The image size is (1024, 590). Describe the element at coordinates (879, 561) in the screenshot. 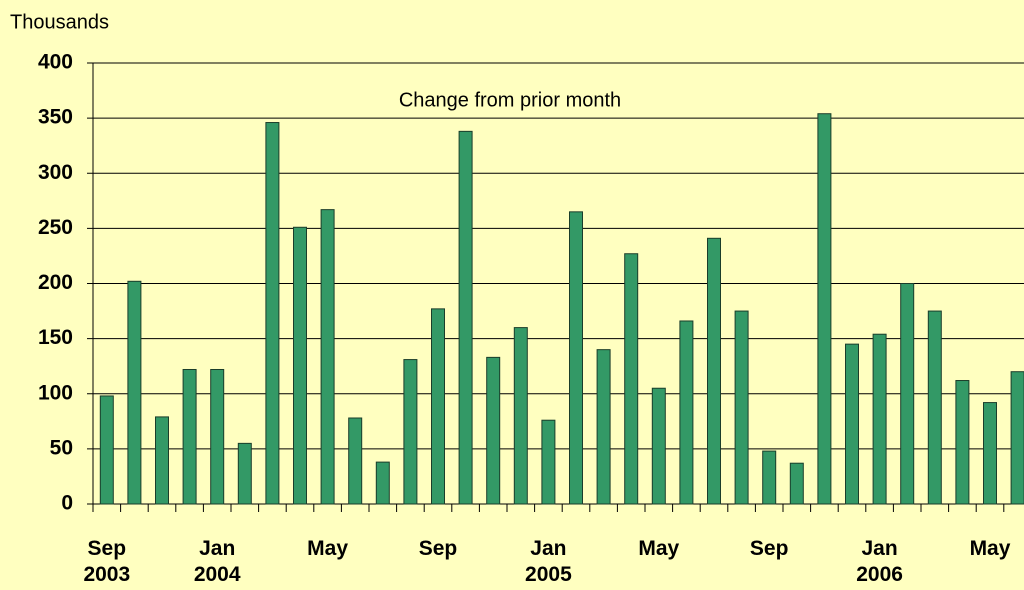

I see `x-tick-label: Jan 2006` at that location.